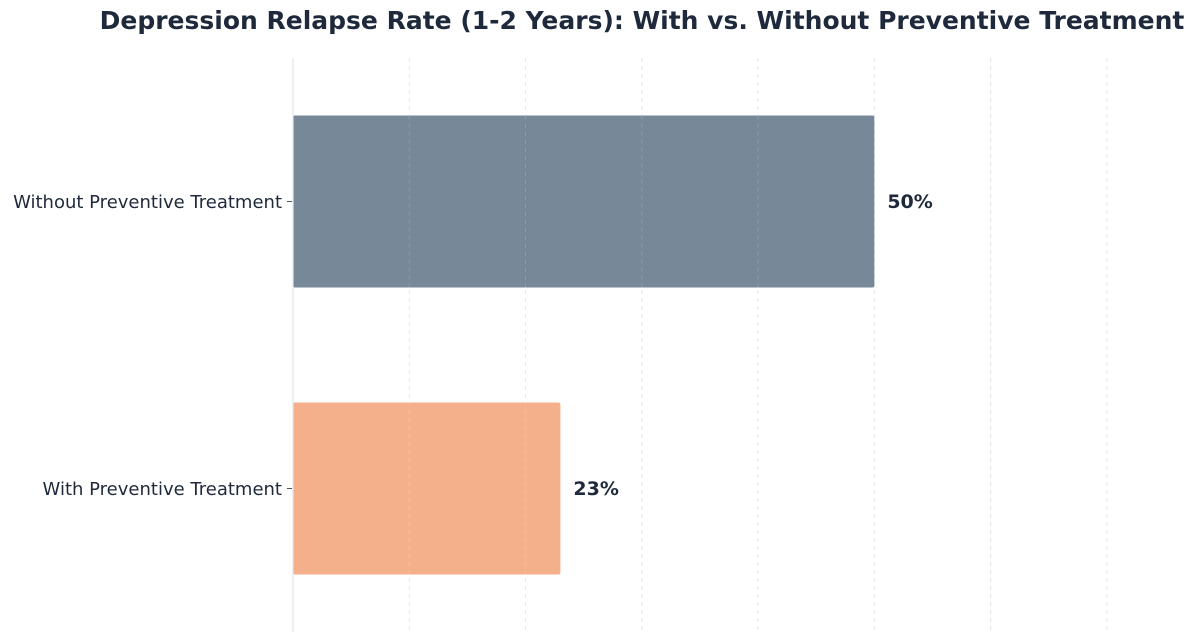 This screenshot has height=641, width=1200. I want to click on value-label: 50%, so click(909, 202).